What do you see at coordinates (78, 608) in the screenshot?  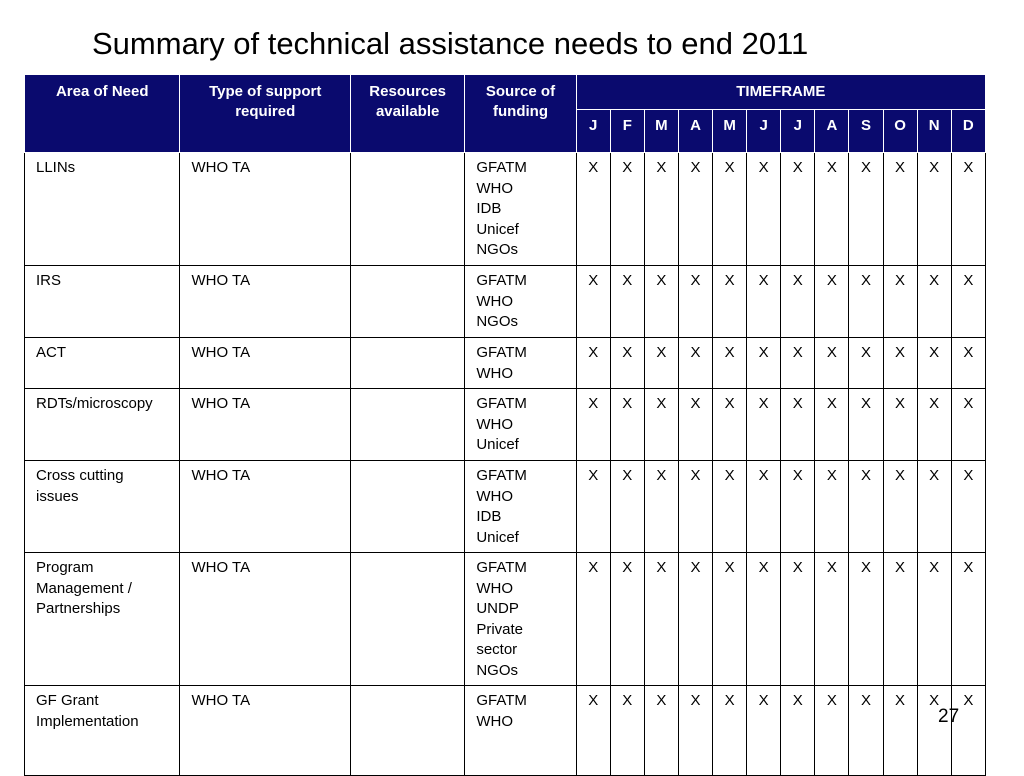 I see `cell-area-line: Partnerships` at bounding box center [78, 608].